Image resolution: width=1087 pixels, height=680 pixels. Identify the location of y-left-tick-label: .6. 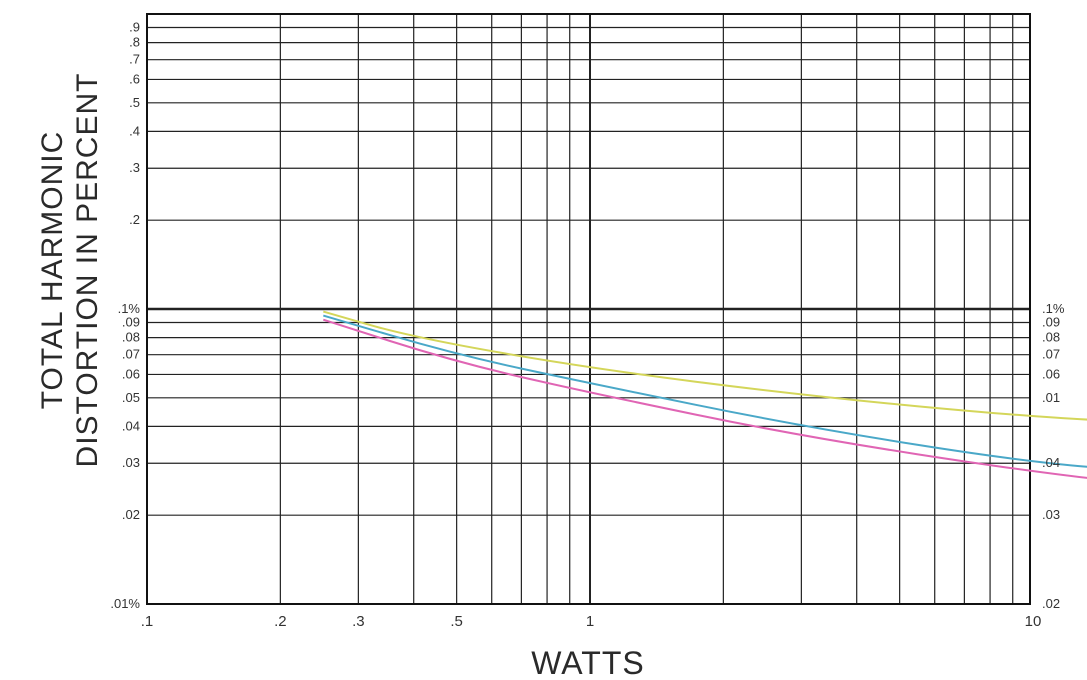
(134, 78).